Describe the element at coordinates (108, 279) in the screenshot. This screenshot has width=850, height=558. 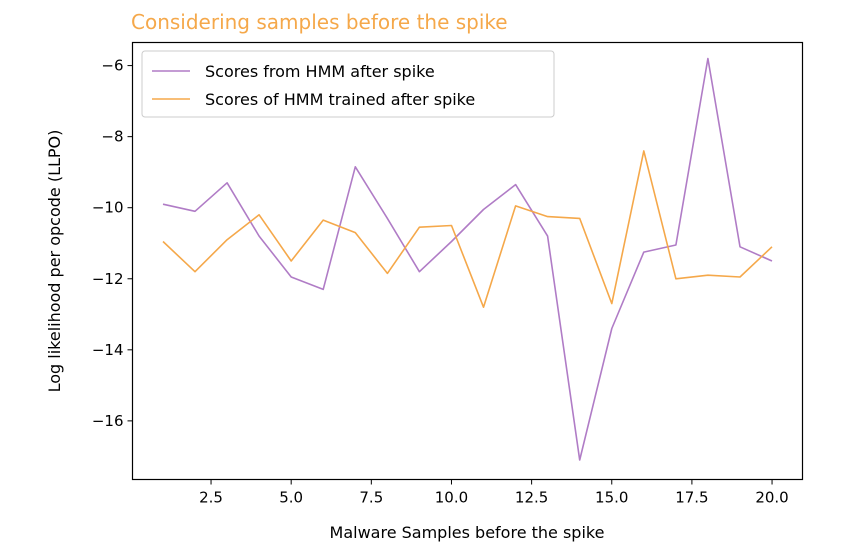
I see `y-tick-label: −12` at that location.